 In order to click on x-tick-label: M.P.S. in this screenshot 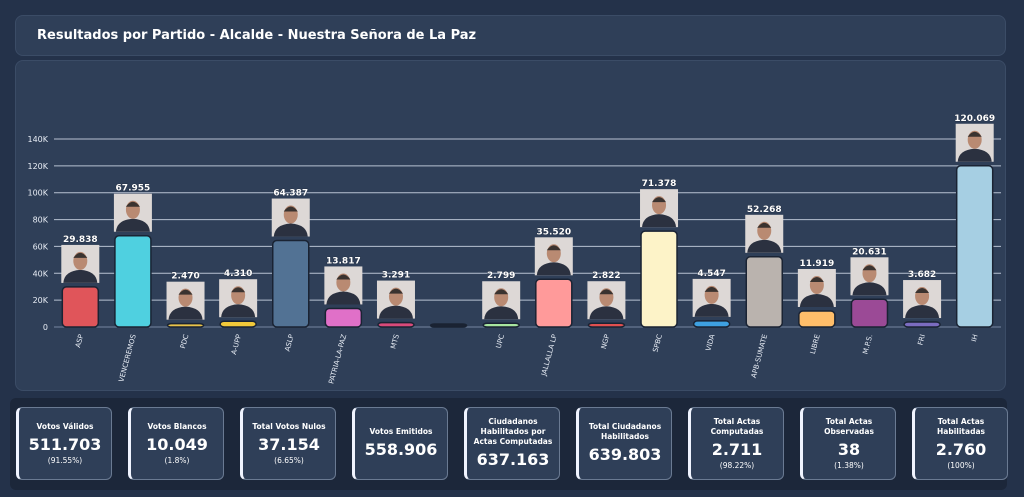, I will do `click(867, 344)`.